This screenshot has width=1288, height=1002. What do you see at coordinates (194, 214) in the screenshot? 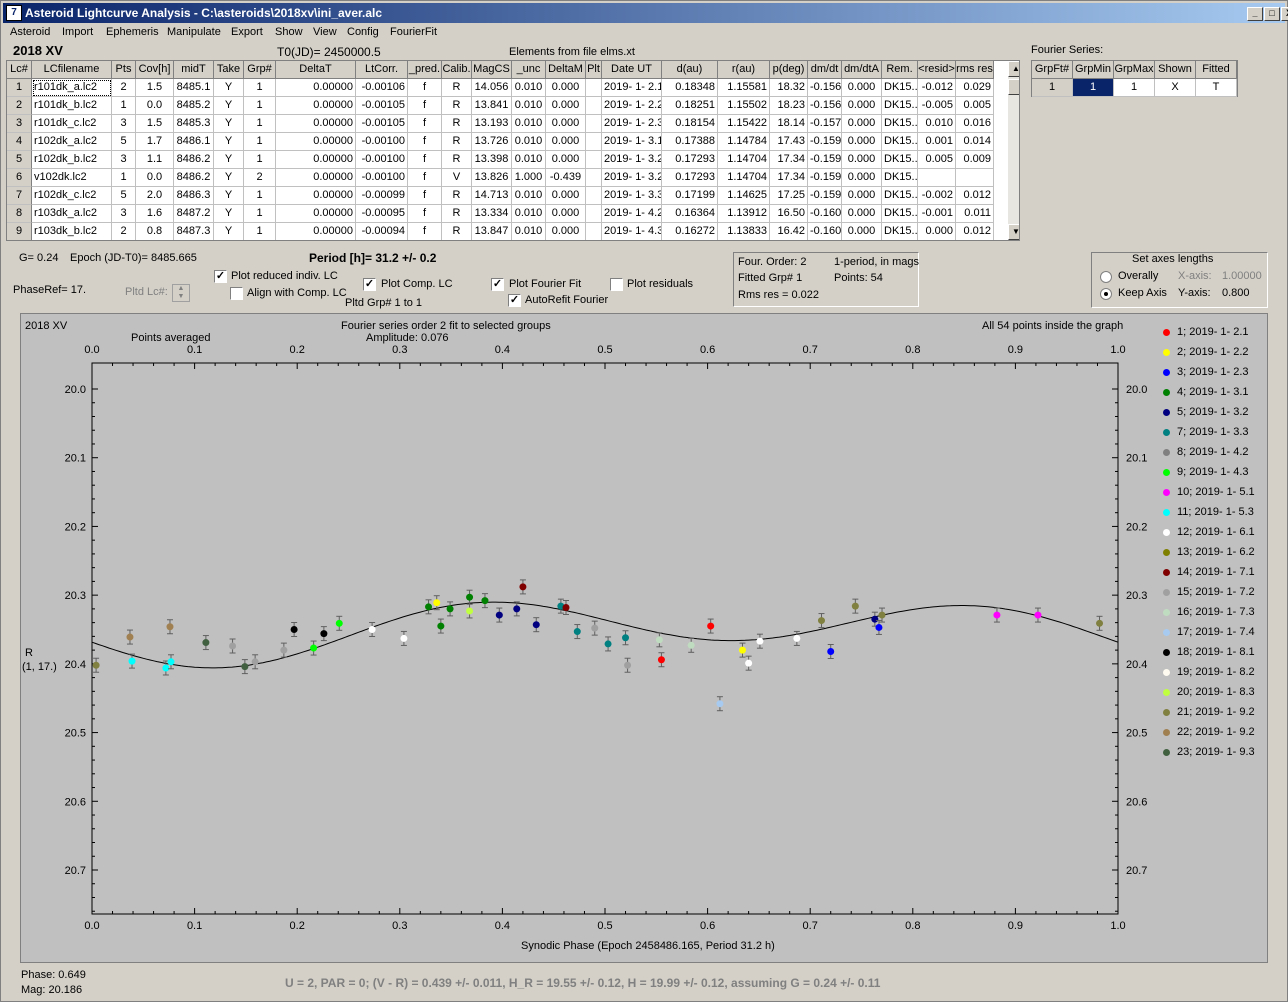
I see `grid-cell: 8487.2` at bounding box center [194, 214].